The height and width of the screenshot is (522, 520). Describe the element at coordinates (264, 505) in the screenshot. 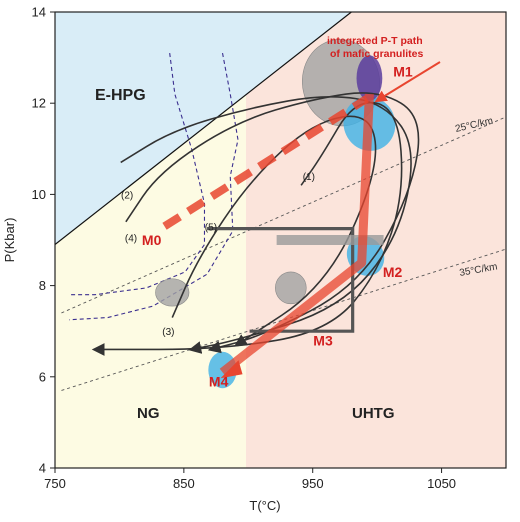

I see `x-axis-title: T(°C)` at that location.